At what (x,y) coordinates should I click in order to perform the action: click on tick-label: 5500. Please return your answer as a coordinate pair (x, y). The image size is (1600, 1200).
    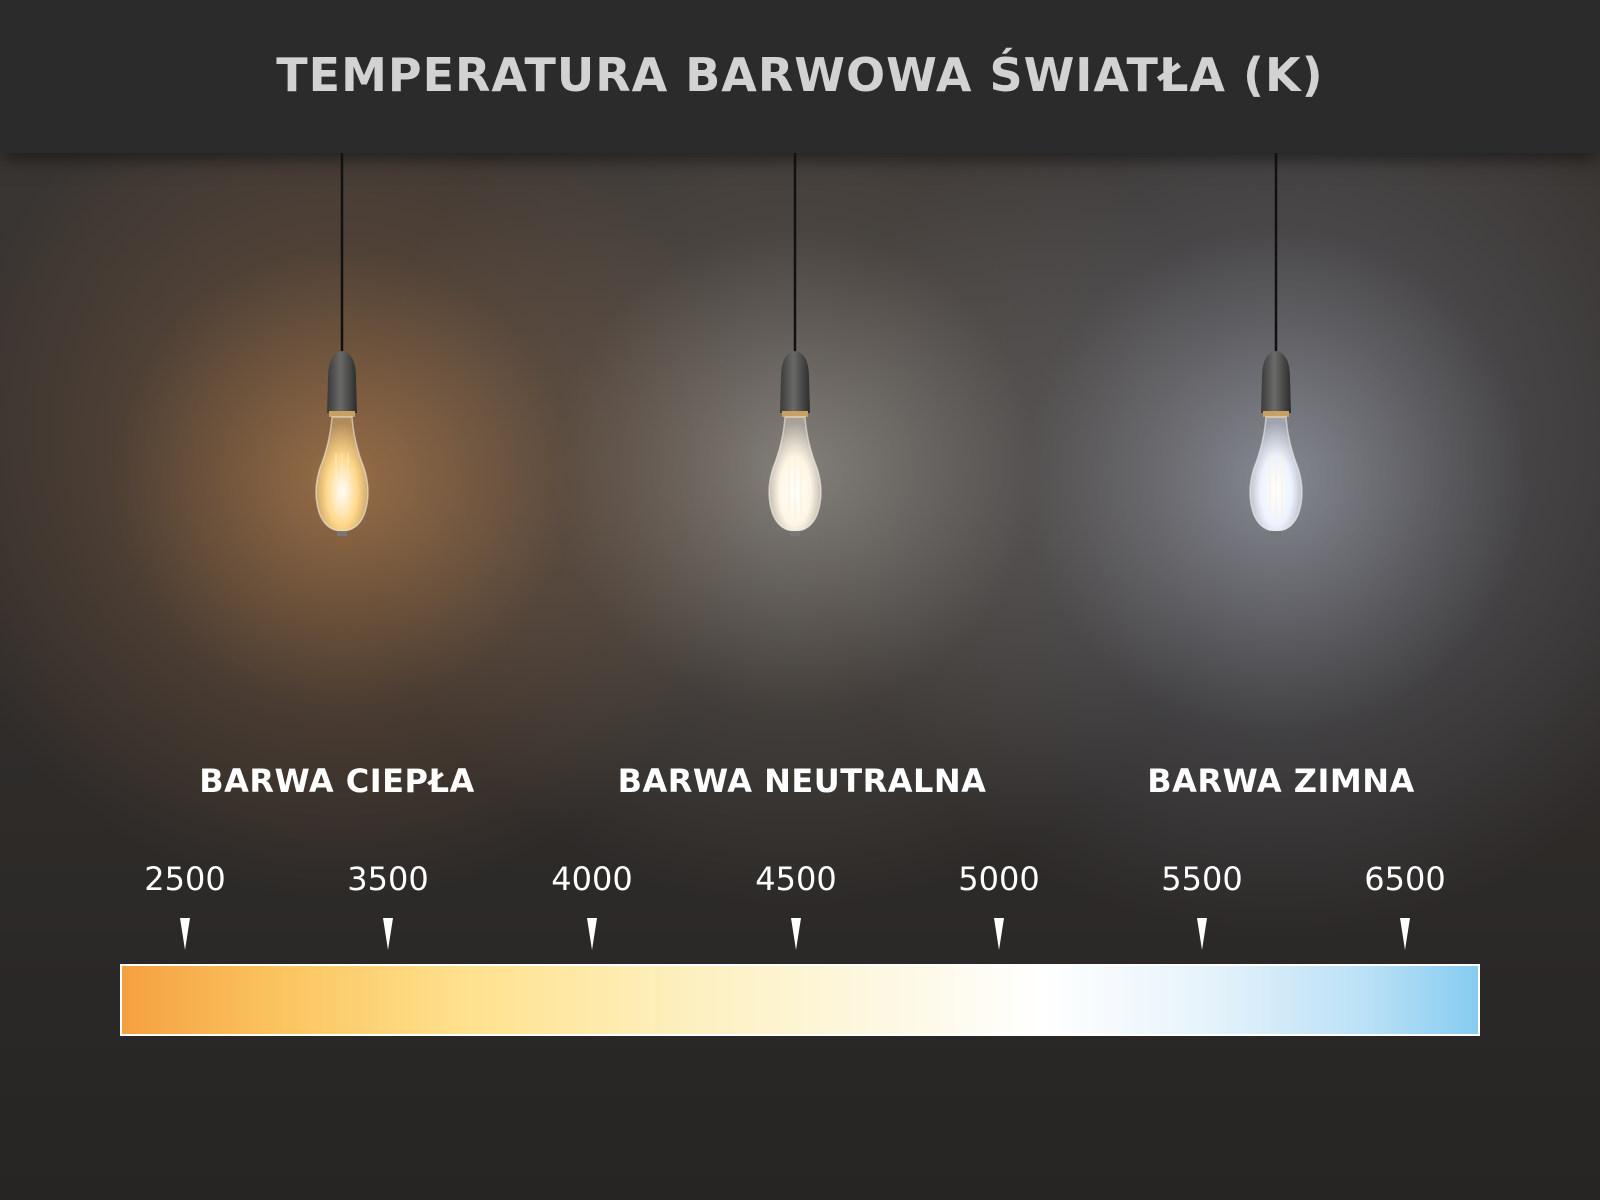
    Looking at the image, I should click on (1202, 879).